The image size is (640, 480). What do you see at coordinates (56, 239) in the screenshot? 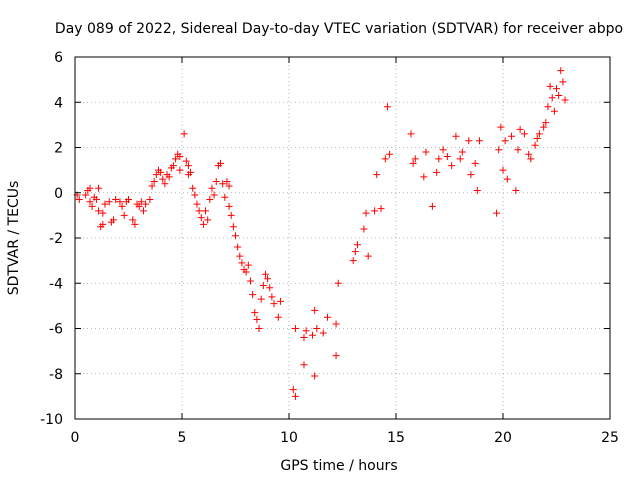
I see `y-tick-label: -2` at bounding box center [56, 239].